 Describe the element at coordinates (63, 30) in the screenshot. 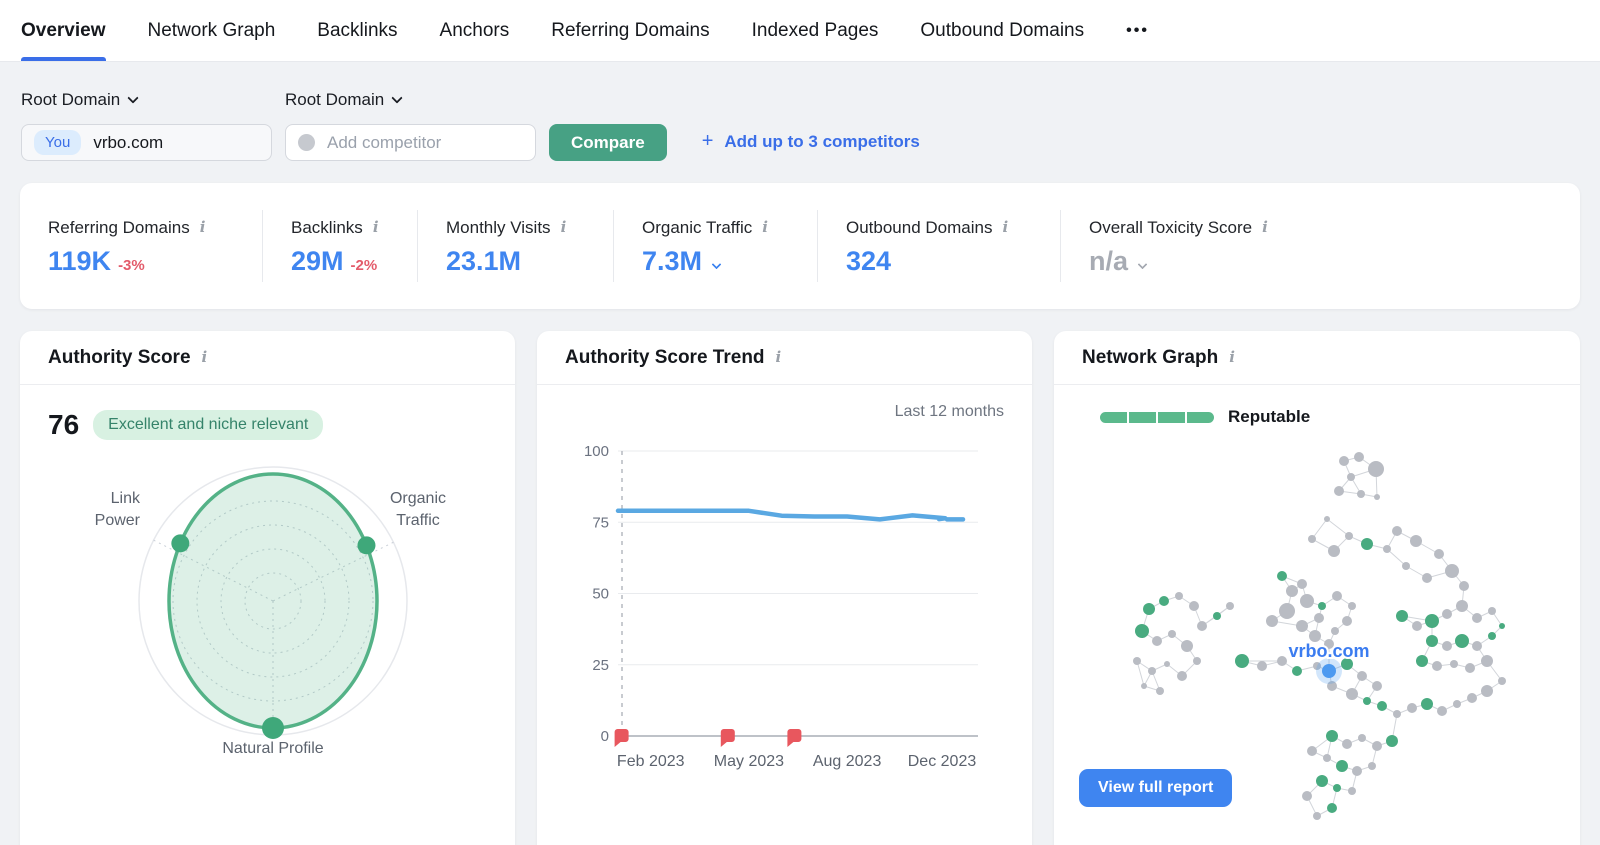

I see `tab-overview: Overview` at that location.